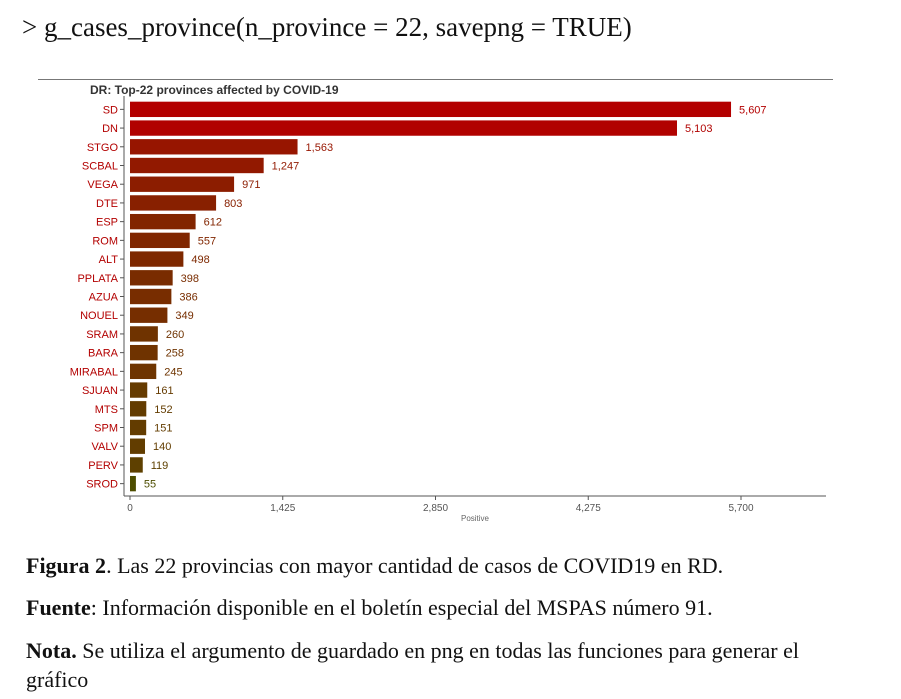 This screenshot has height=699, width=901. Describe the element at coordinates (753, 110) in the screenshot. I see `value-label: 5,607` at that location.